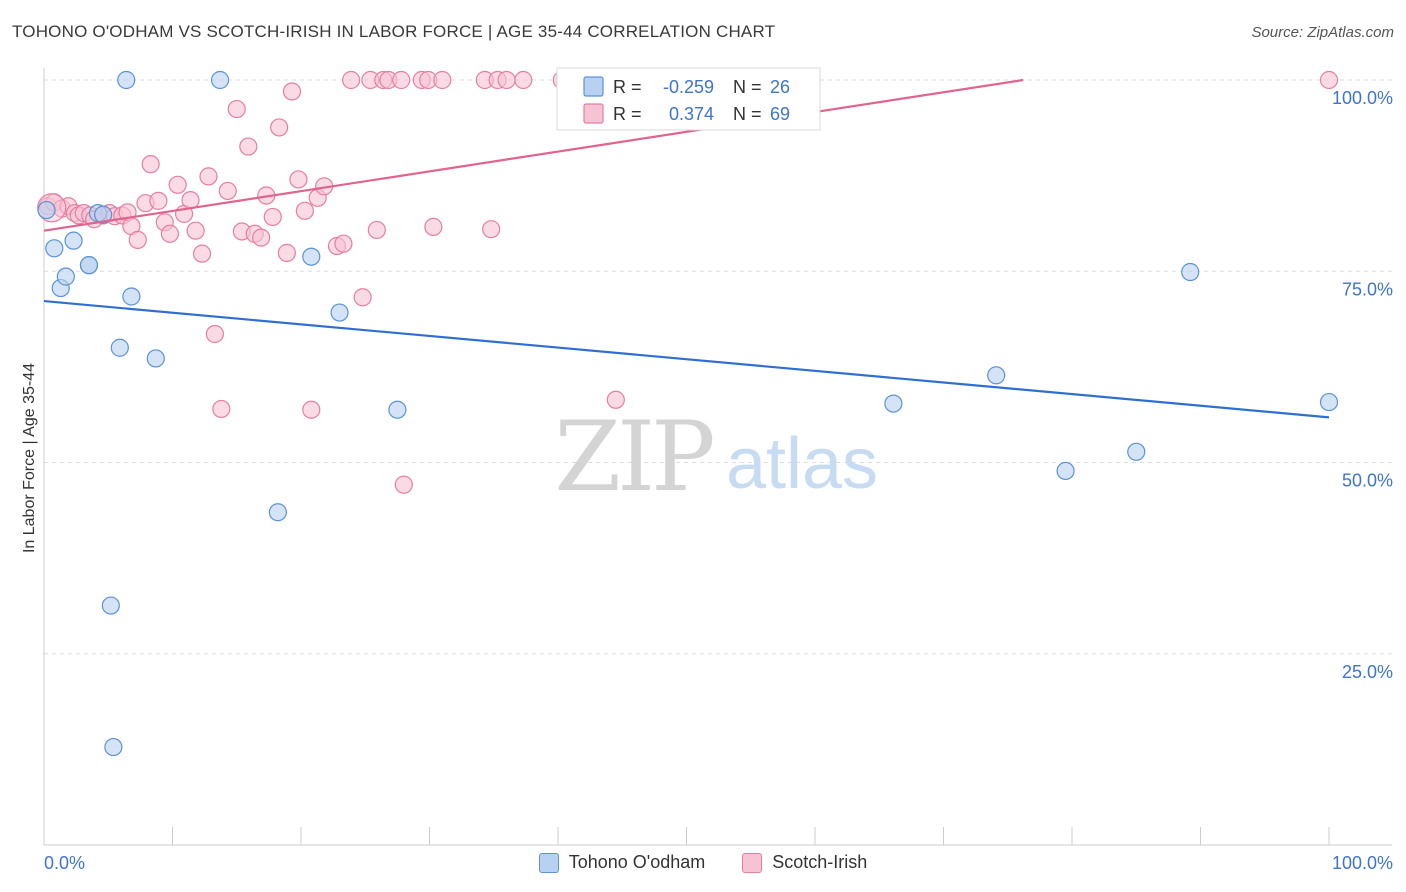  What do you see at coordinates (1362, 863) in the screenshot?
I see `x-tick-label: 100.0%` at bounding box center [1362, 863].